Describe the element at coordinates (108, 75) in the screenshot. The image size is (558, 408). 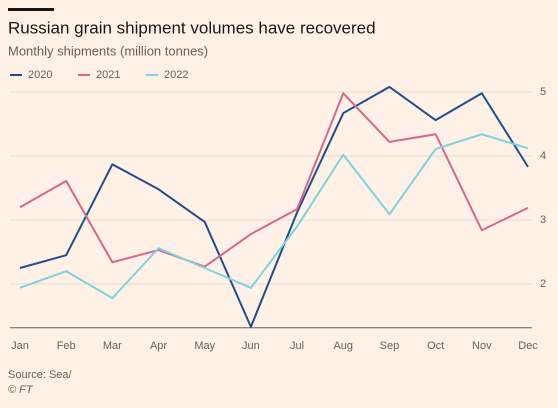
I see `legend-label: 2021` at that location.